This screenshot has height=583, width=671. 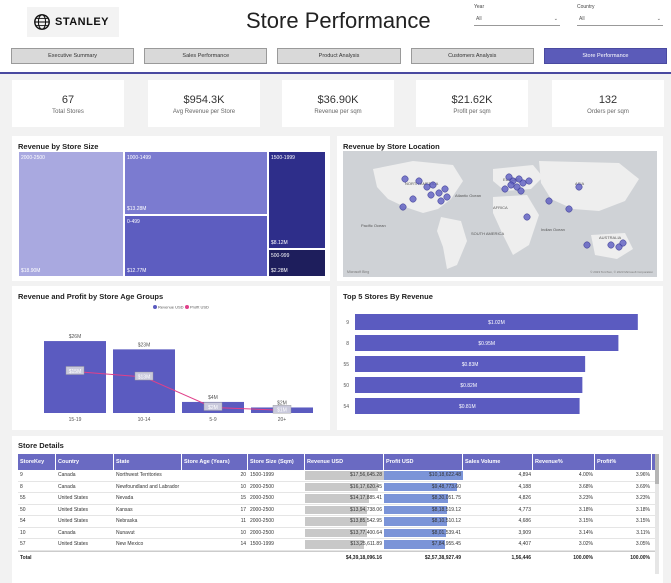 I want to click on top5-data-label: $1.02M, so click(x=496, y=323).